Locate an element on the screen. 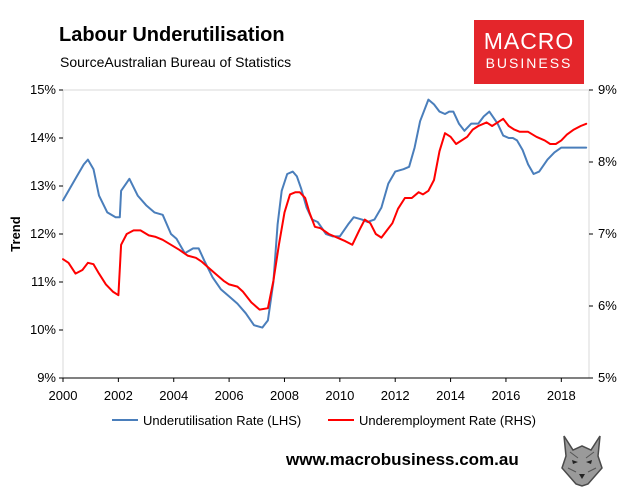 Image resolution: width=640 pixels, height=494 pixels. chart-source: SourceAustralian Bureau of Statistics is located at coordinates (176, 62).